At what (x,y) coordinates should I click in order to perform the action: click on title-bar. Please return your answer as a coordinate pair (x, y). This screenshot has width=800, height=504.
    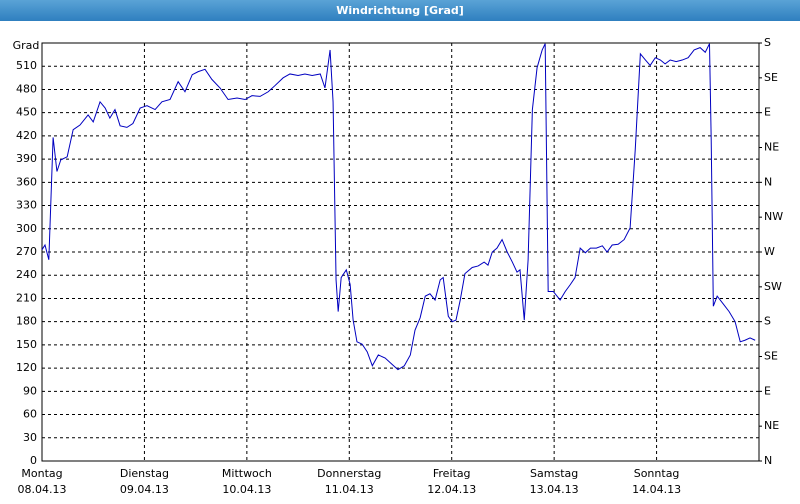
    Looking at the image, I should click on (400, 10).